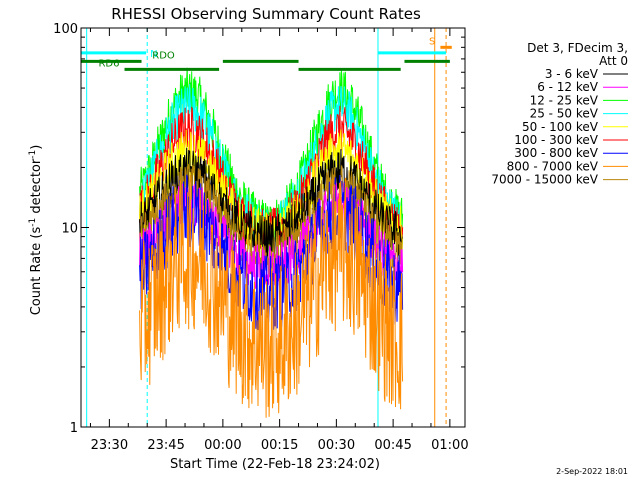  What do you see at coordinates (108, 63) in the screenshot?
I see `status-bar-label-2: RD6` at bounding box center [108, 63].